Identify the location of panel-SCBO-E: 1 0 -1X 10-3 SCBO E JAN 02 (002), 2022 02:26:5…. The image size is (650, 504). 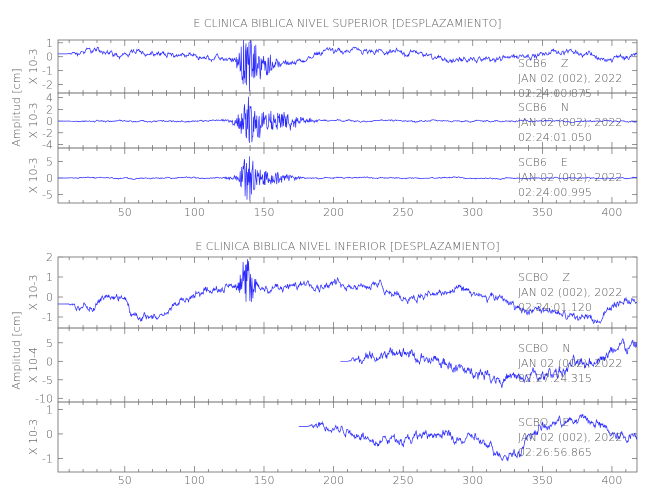
(332, 437).